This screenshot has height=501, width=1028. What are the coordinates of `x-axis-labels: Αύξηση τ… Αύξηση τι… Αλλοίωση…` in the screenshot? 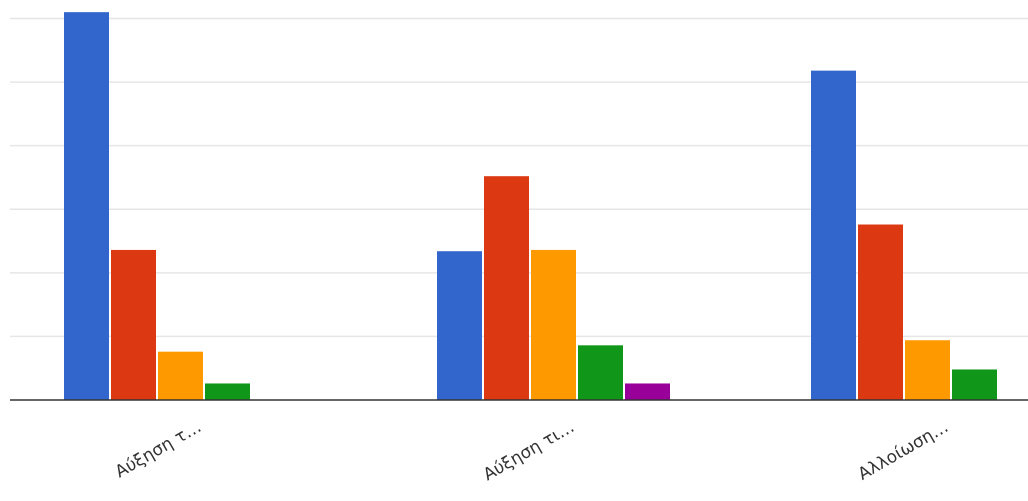 It's located at (532, 451).